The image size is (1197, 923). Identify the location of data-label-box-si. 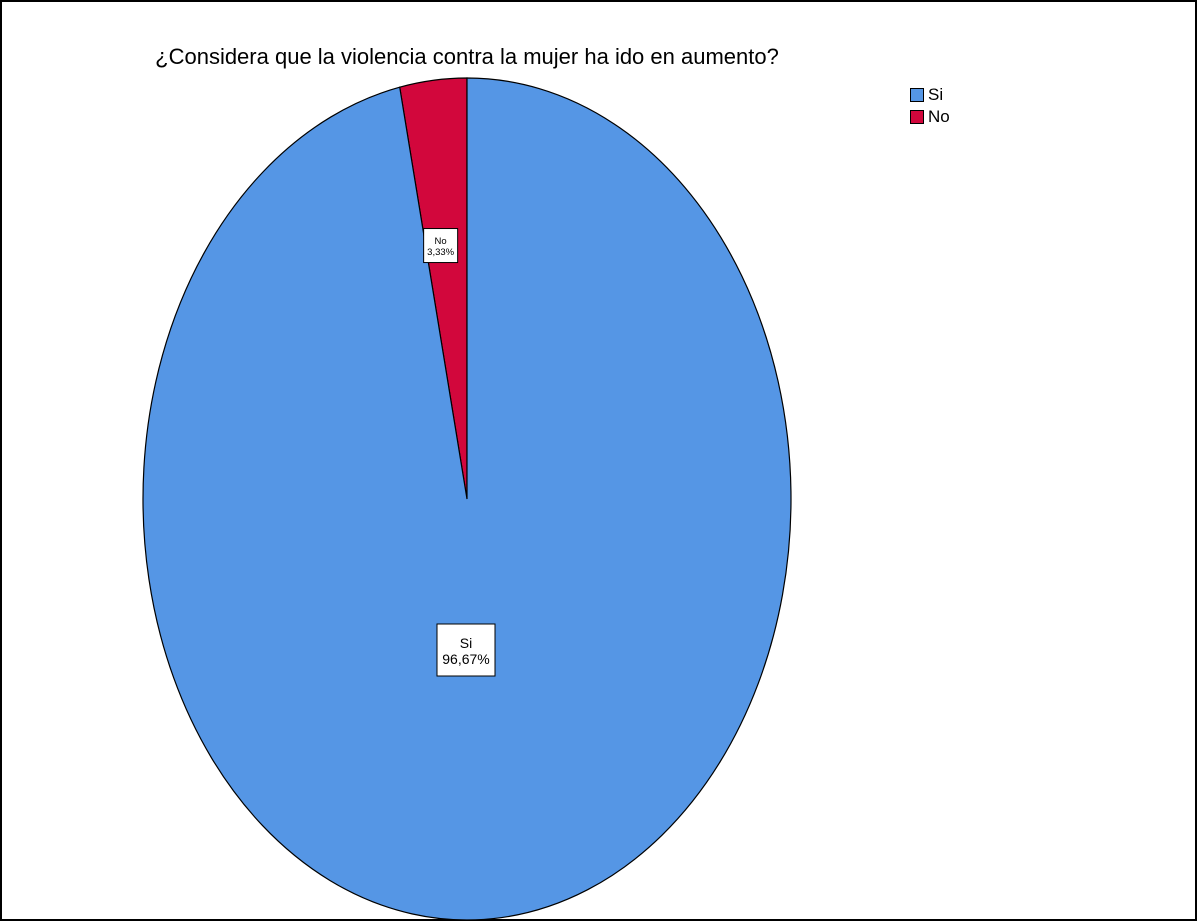
(466, 650).